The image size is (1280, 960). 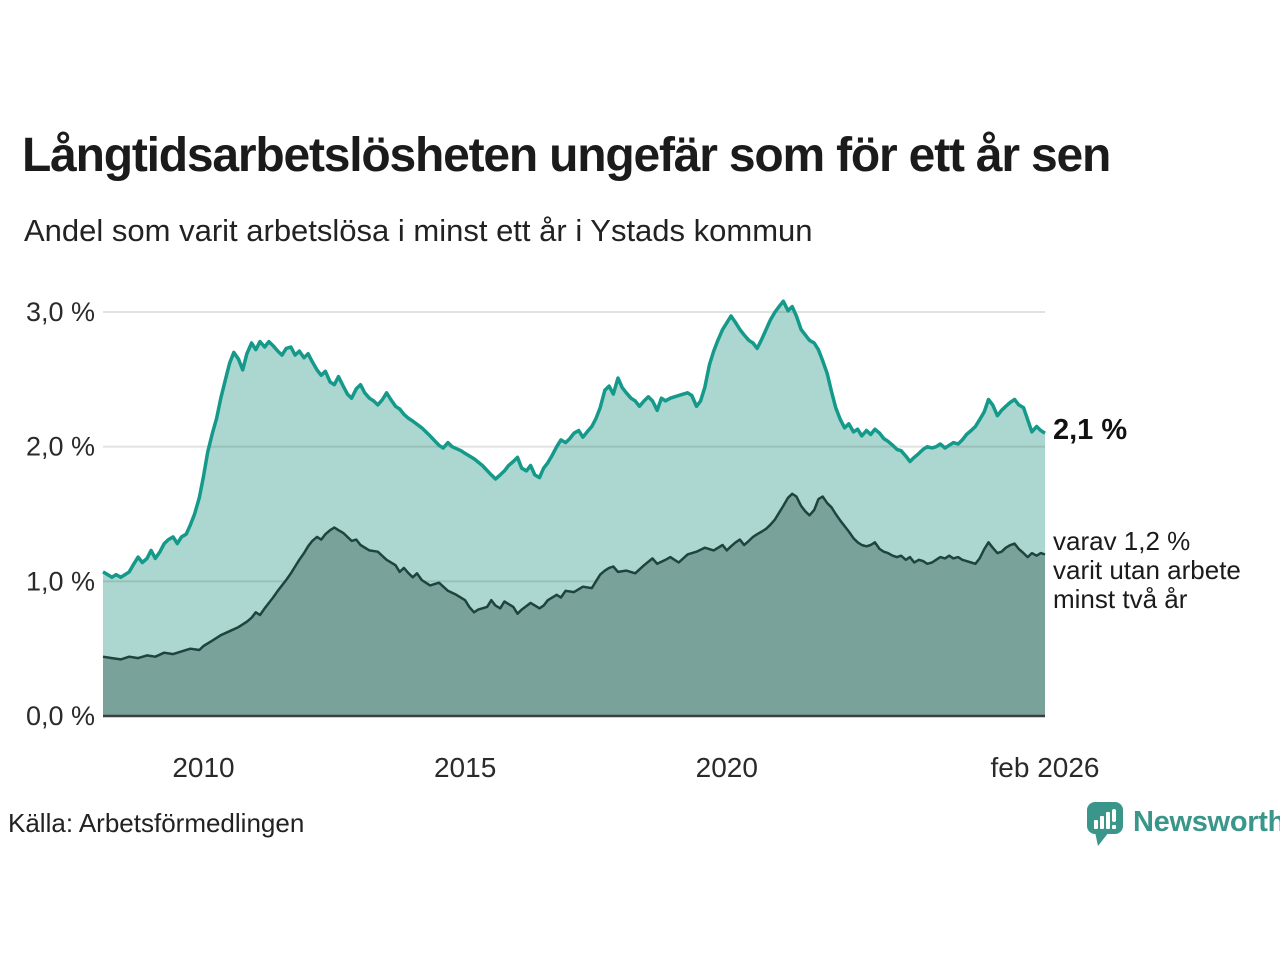 I want to click on x-tick-label: 2015, so click(x=465, y=767).